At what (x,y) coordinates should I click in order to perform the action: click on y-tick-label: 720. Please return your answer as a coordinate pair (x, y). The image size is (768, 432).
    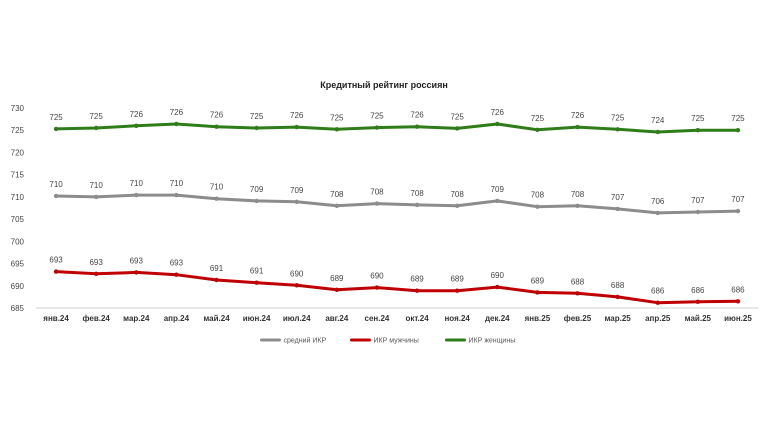
    Looking at the image, I should click on (18, 152).